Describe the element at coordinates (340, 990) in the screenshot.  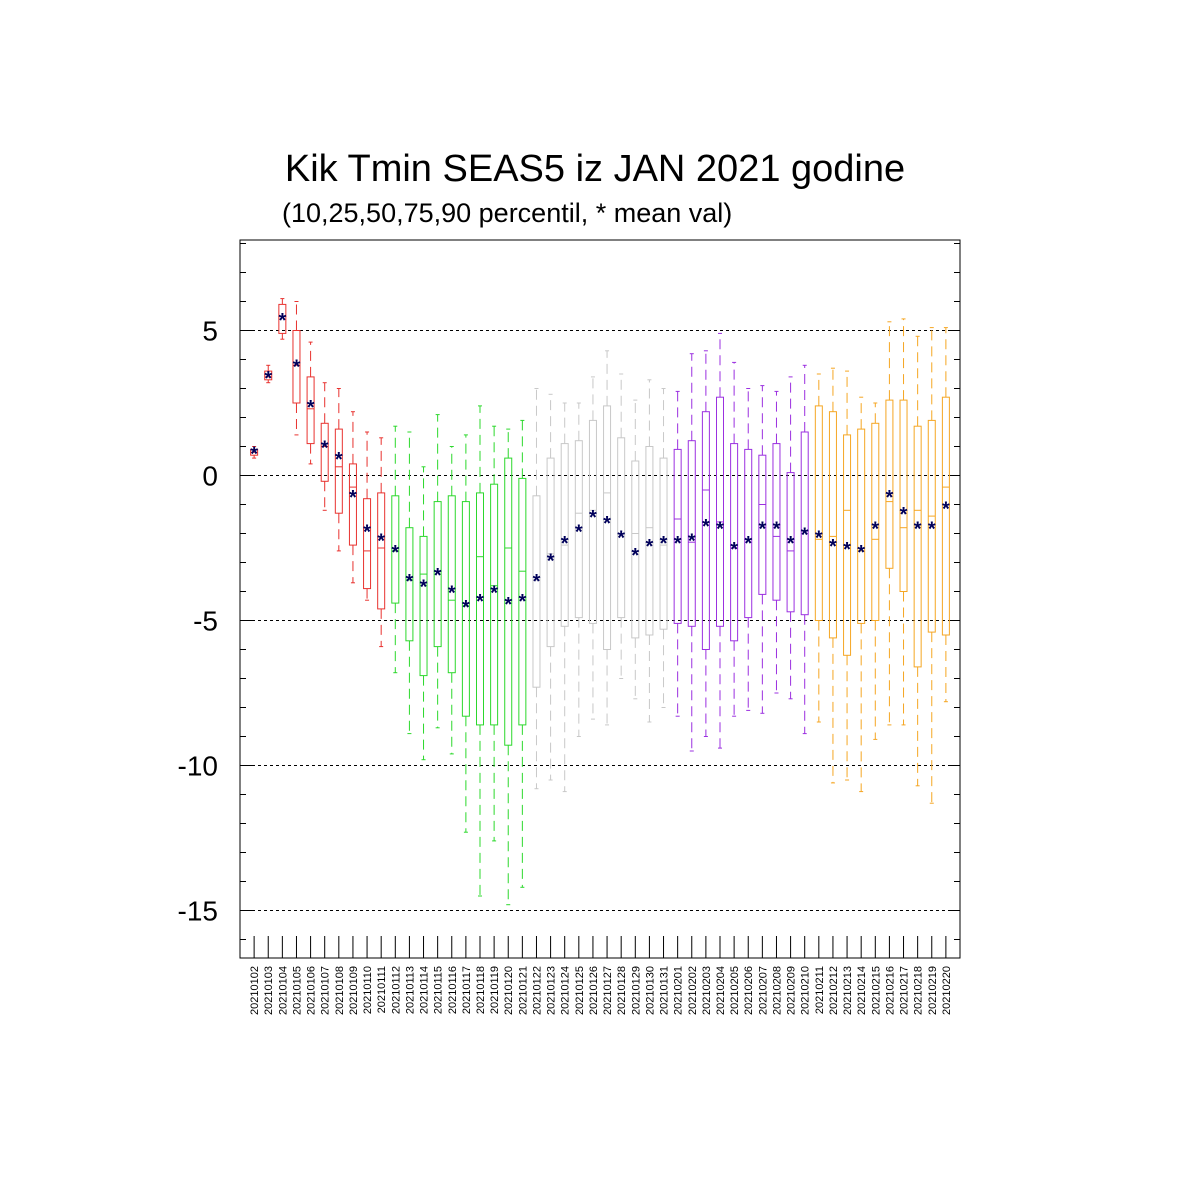
I see `x-tick-label: 20210108` at that location.